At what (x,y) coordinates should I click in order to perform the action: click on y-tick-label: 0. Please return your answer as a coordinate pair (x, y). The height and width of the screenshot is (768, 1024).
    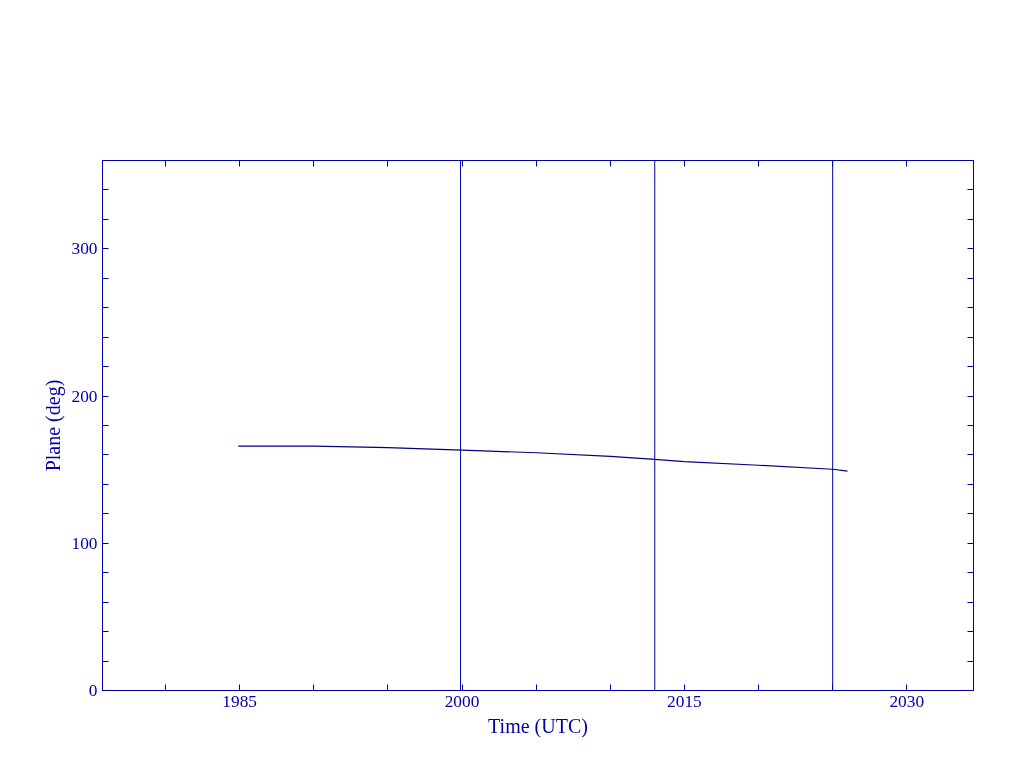
    Looking at the image, I should click on (93, 690).